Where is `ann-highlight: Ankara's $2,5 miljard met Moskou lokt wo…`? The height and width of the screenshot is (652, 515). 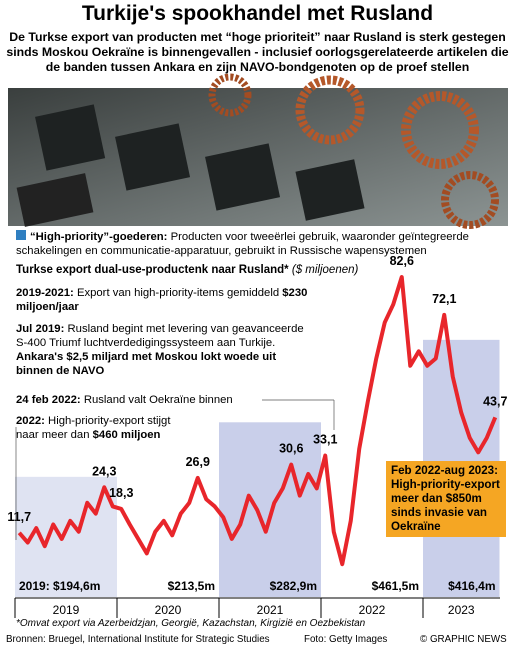
ann-highlight: Ankara's $2,5 miljard met Moskou lokt wo… is located at coordinates (146, 364).